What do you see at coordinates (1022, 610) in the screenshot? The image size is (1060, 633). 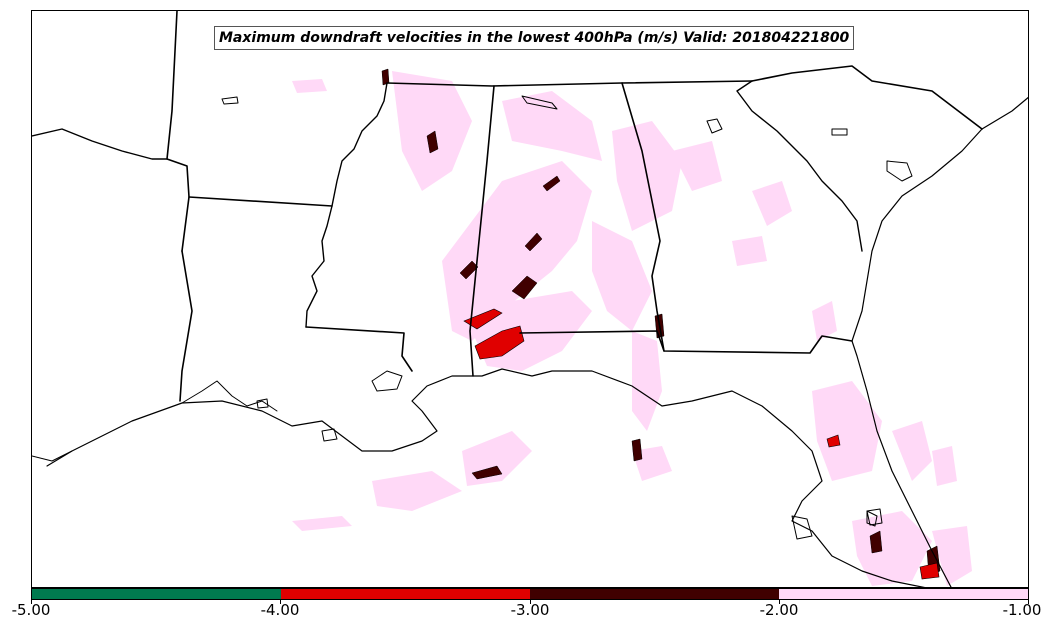 I see `colorbar-label: -1.00` at bounding box center [1022, 610].